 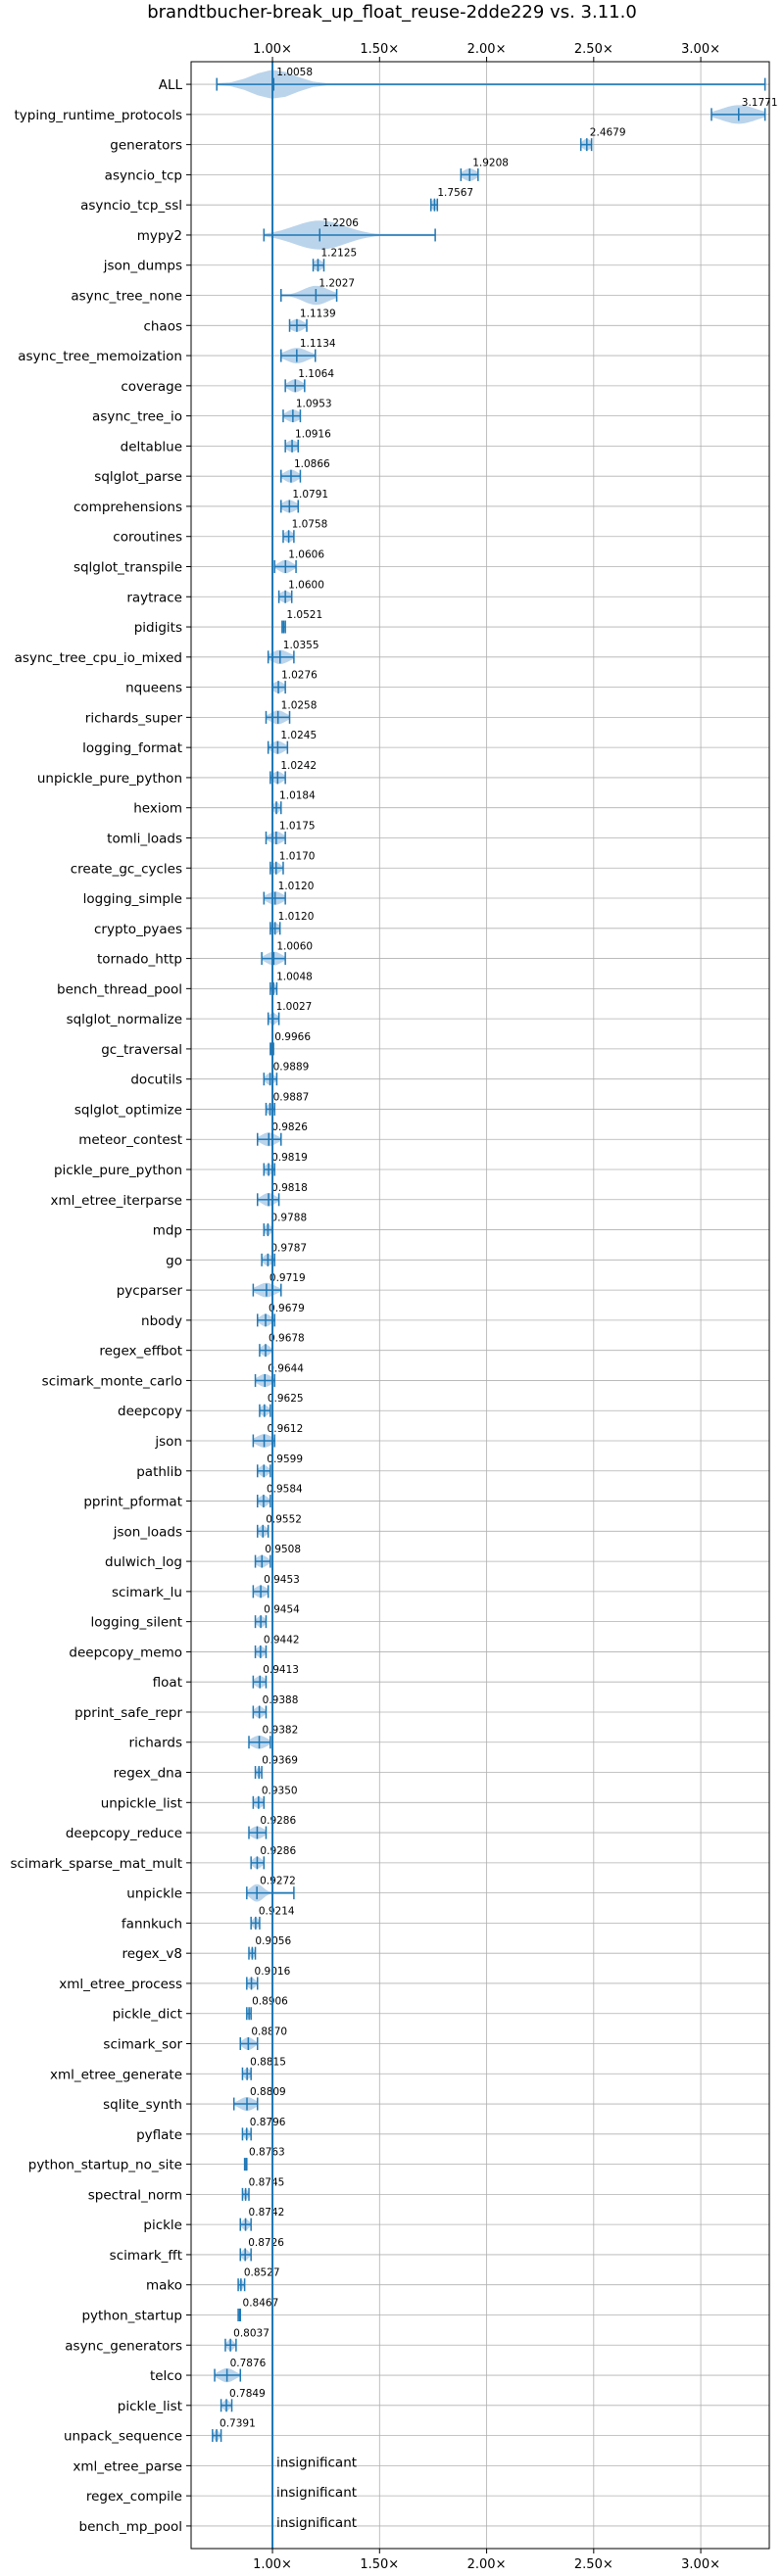 I want to click on category-label: chaos, so click(x=162, y=326).